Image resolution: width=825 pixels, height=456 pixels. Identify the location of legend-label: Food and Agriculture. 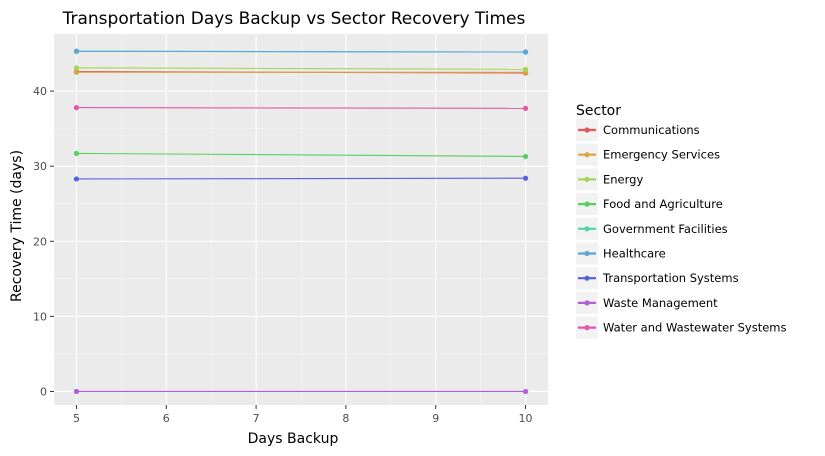
(663, 204).